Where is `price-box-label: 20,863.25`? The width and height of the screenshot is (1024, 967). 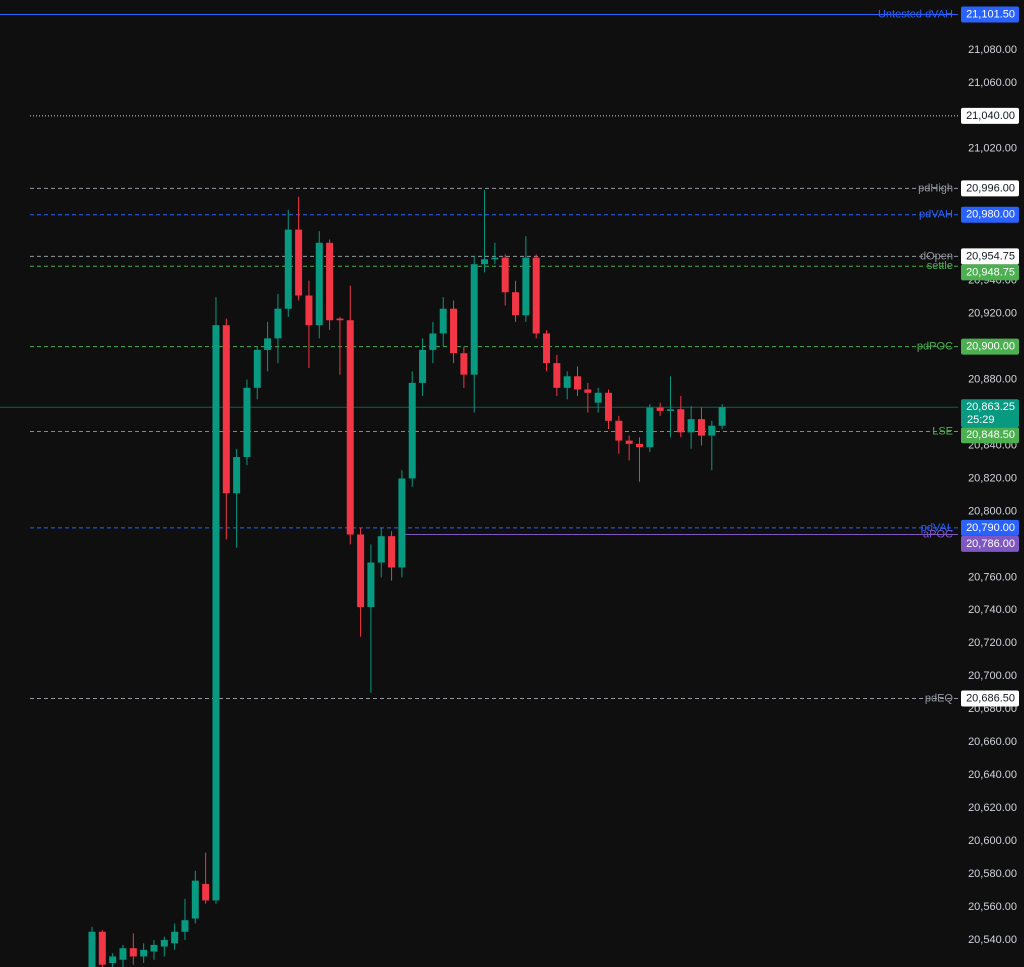 price-box-label: 20,863.25 is located at coordinates (990, 407).